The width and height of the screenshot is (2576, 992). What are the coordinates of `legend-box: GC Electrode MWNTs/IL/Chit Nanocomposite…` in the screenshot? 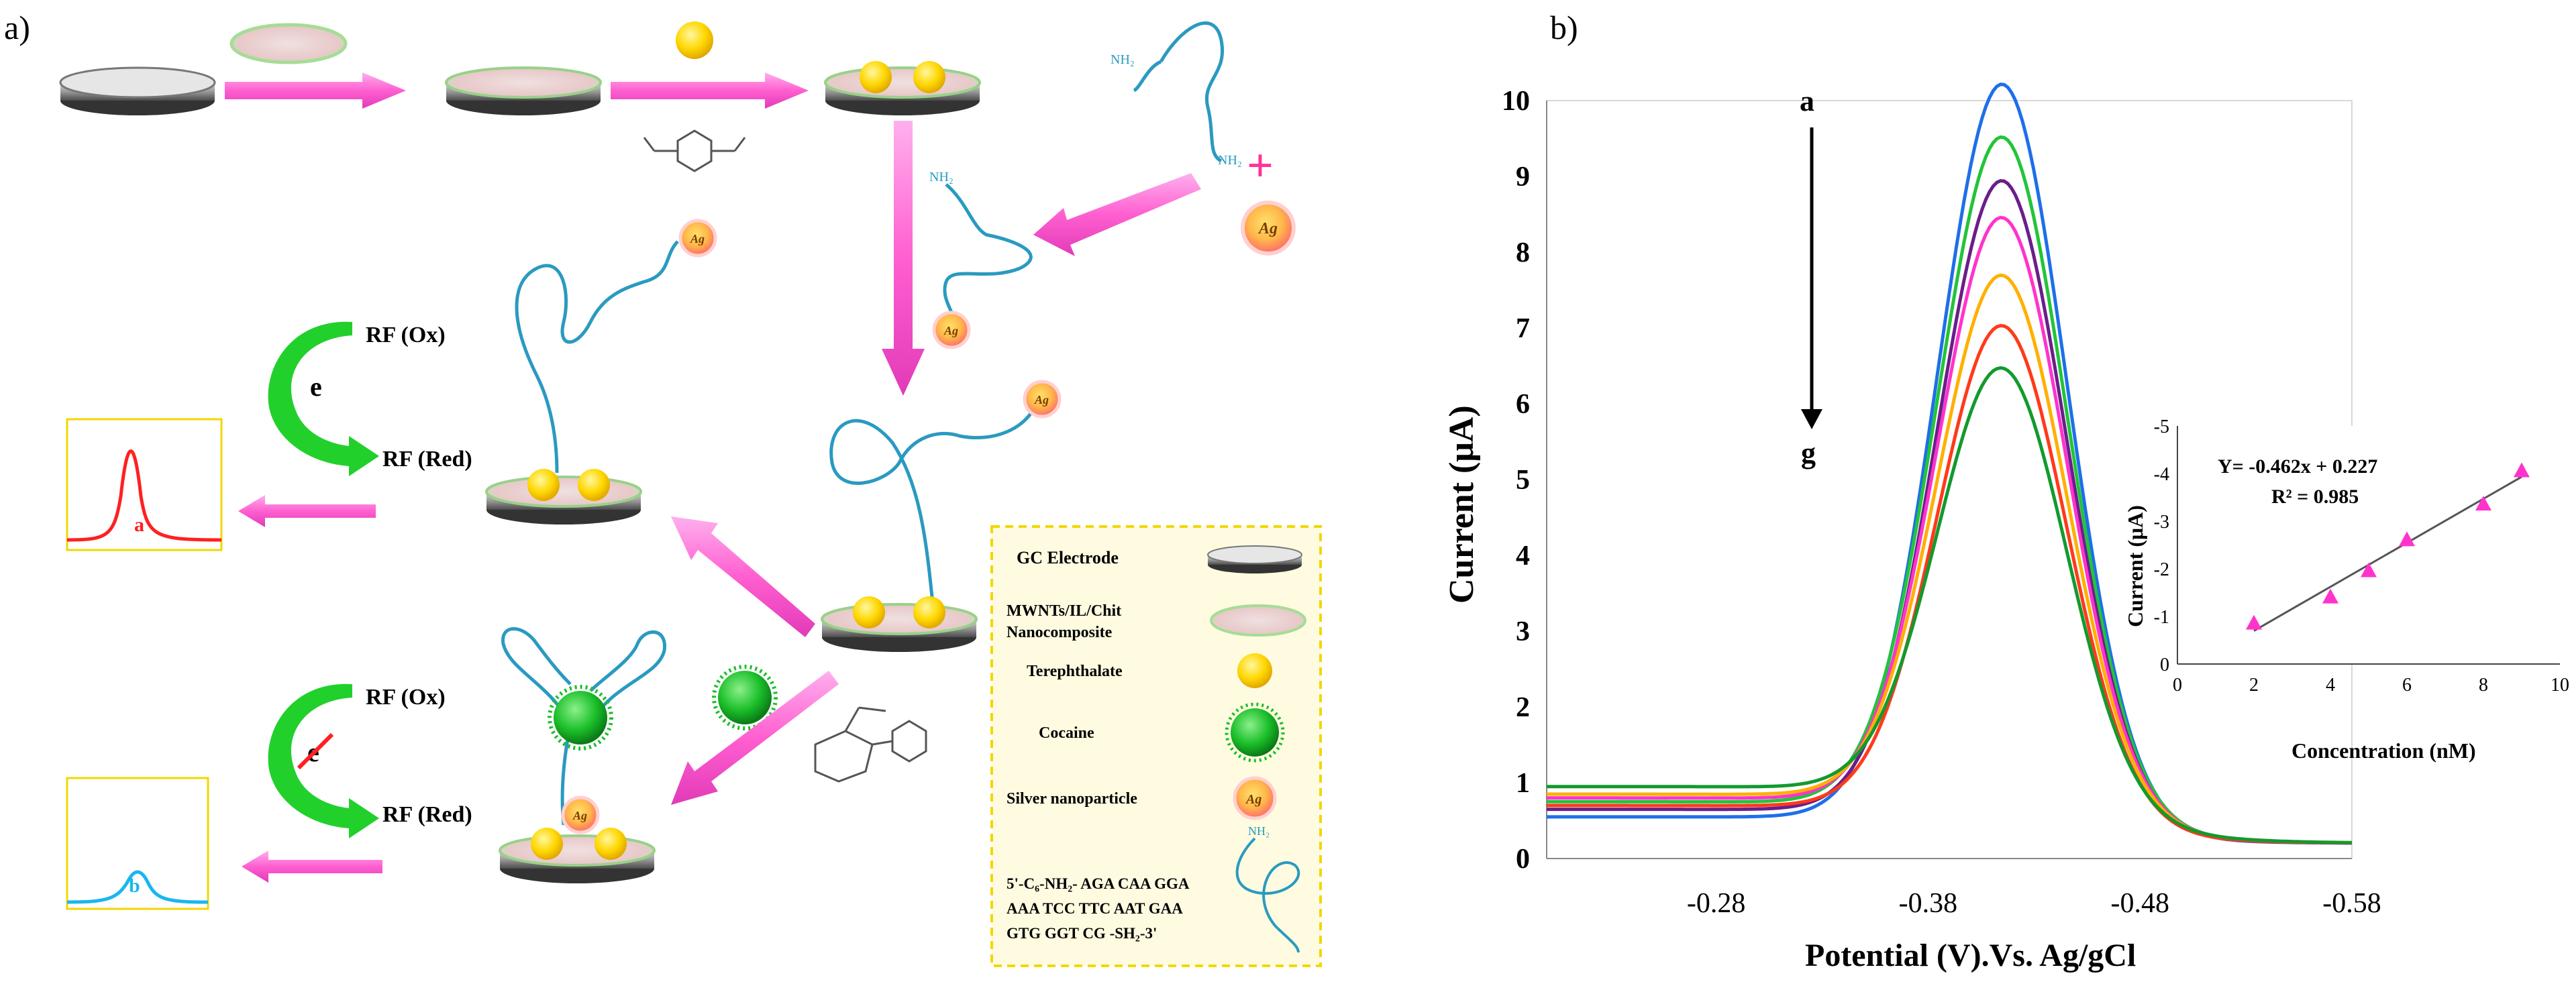 It's located at (1156, 746).